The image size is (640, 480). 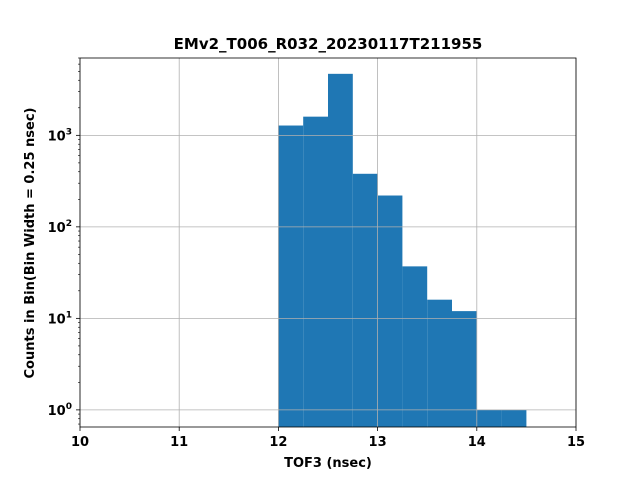 What do you see at coordinates (60, 410) in the screenshot?
I see `y-tick-label: 10⁰` at bounding box center [60, 410].